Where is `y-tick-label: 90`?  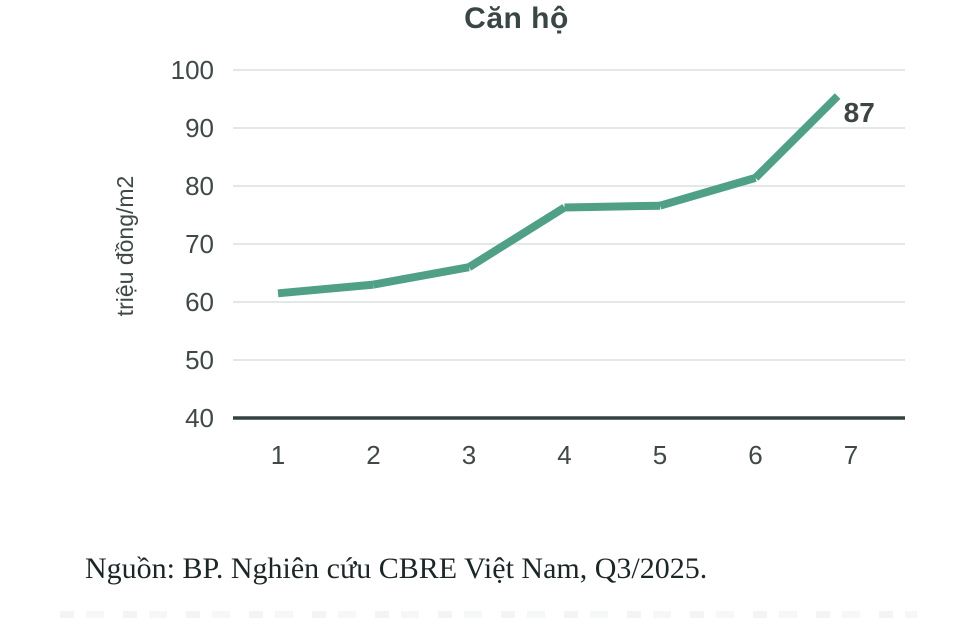 y-tick-label: 90 is located at coordinates (199, 128).